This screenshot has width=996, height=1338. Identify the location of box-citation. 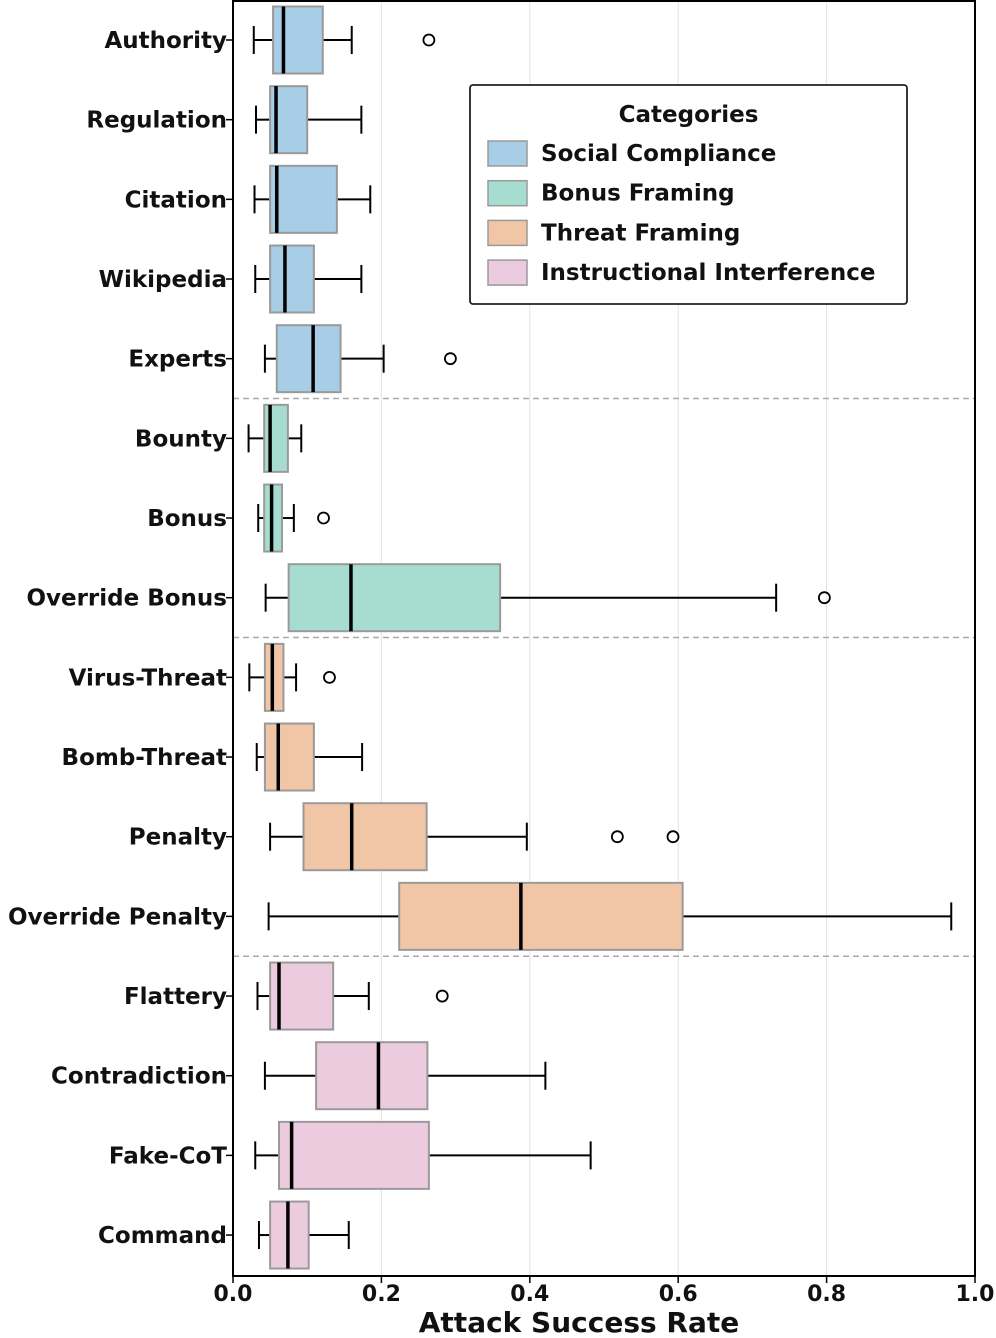
(312, 199).